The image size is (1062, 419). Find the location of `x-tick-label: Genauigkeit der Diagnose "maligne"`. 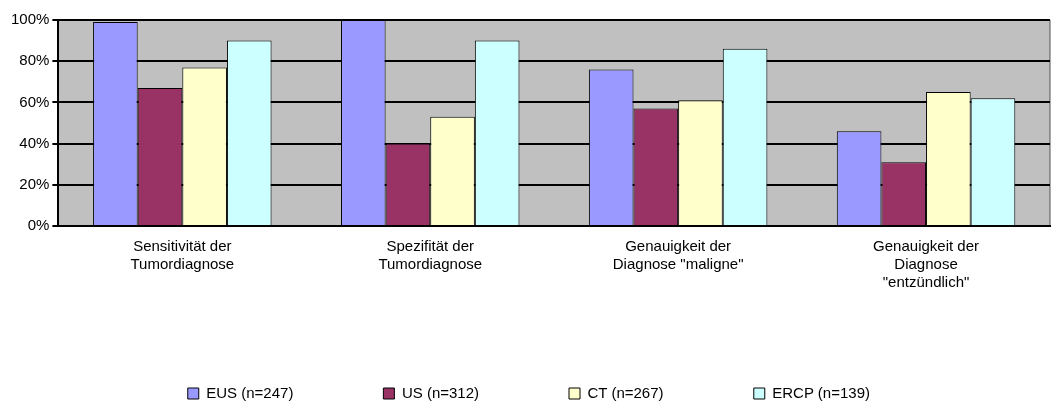

x-tick-label: Genauigkeit der Diagnose "maligne" is located at coordinates (678, 255).